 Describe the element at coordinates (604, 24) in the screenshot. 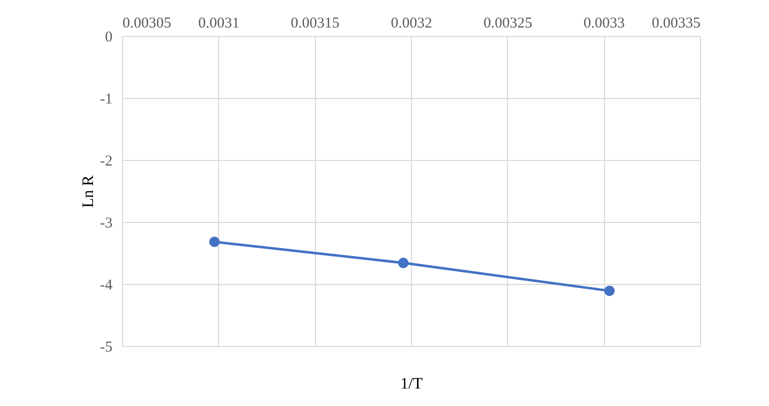

I see `x-tick-label: 0.0033` at that location.